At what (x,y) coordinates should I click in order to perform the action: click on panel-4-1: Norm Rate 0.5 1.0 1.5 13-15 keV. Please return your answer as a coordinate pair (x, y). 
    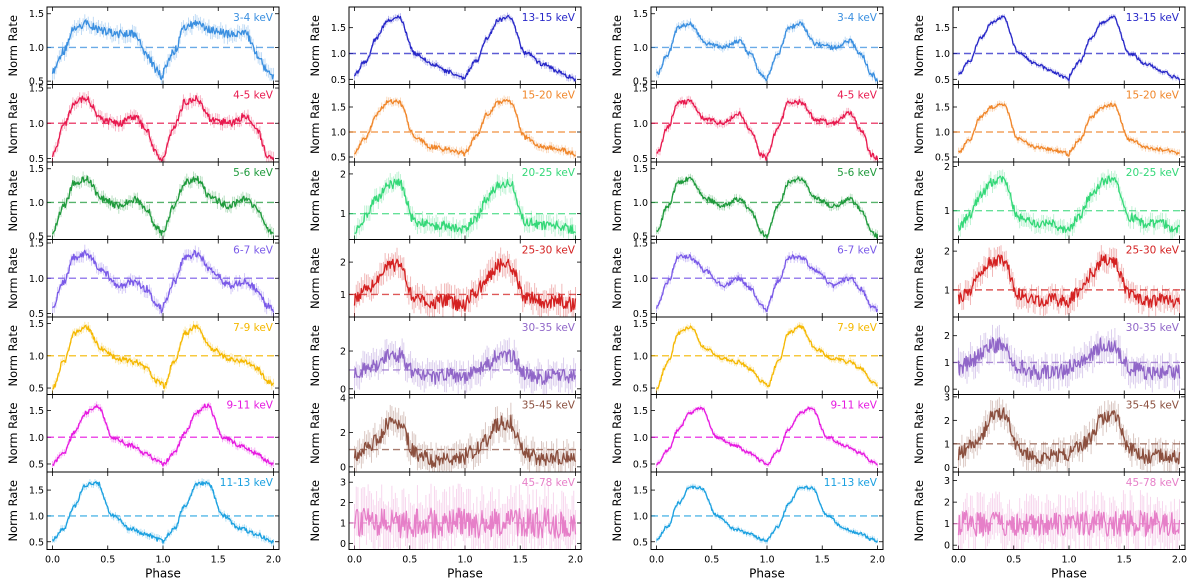
    Looking at the image, I should click on (1049, 46).